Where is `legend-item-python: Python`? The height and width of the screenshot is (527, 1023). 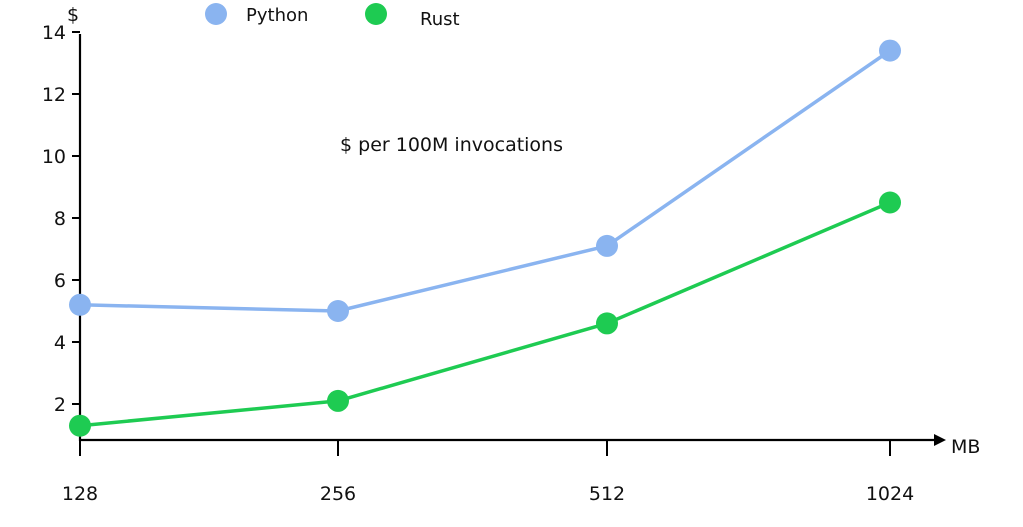 legend-item-python: Python is located at coordinates (256, 14).